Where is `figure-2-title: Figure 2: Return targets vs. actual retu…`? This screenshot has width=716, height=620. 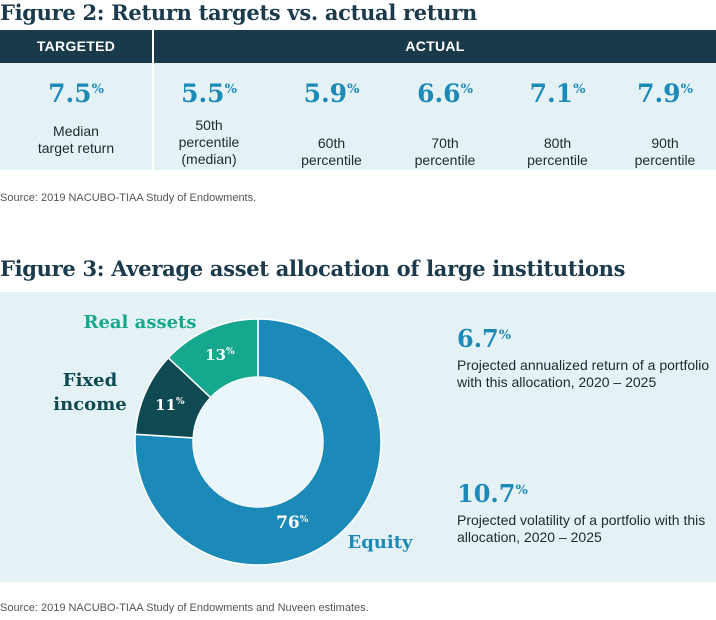 figure-2-title: Figure 2: Return targets vs. actual retu… is located at coordinates (238, 12).